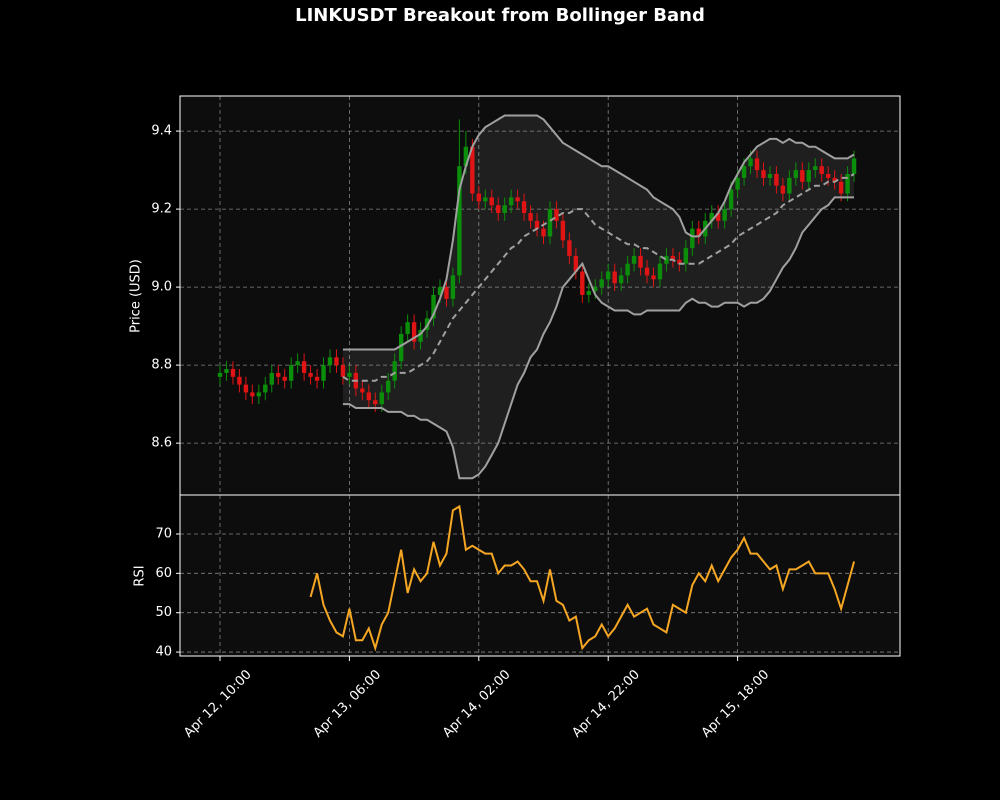 The height and width of the screenshot is (800, 1000). What do you see at coordinates (582, 578) in the screenshot?
I see `rsi-line` at bounding box center [582, 578].